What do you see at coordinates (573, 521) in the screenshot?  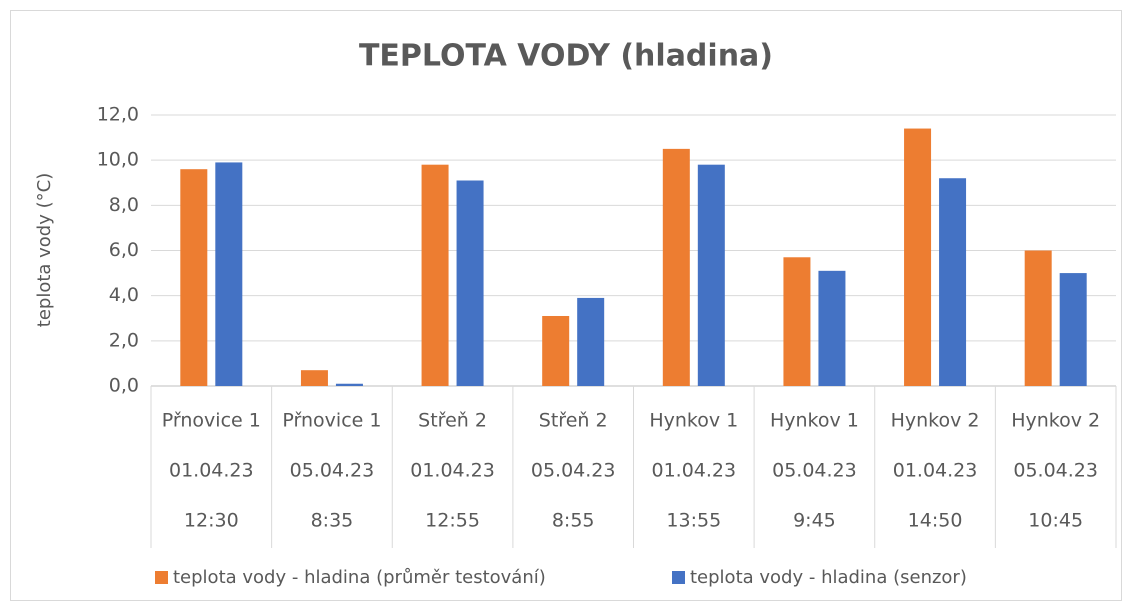 I see `x-tick-label: 8:55` at bounding box center [573, 521].